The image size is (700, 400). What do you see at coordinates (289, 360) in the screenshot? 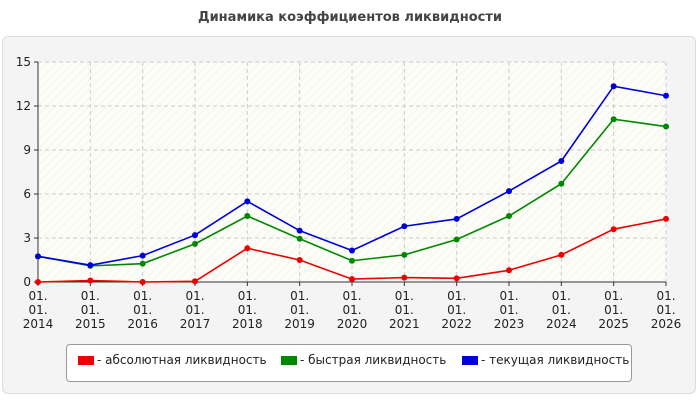
I see `legend-swatch-quick` at bounding box center [289, 360].